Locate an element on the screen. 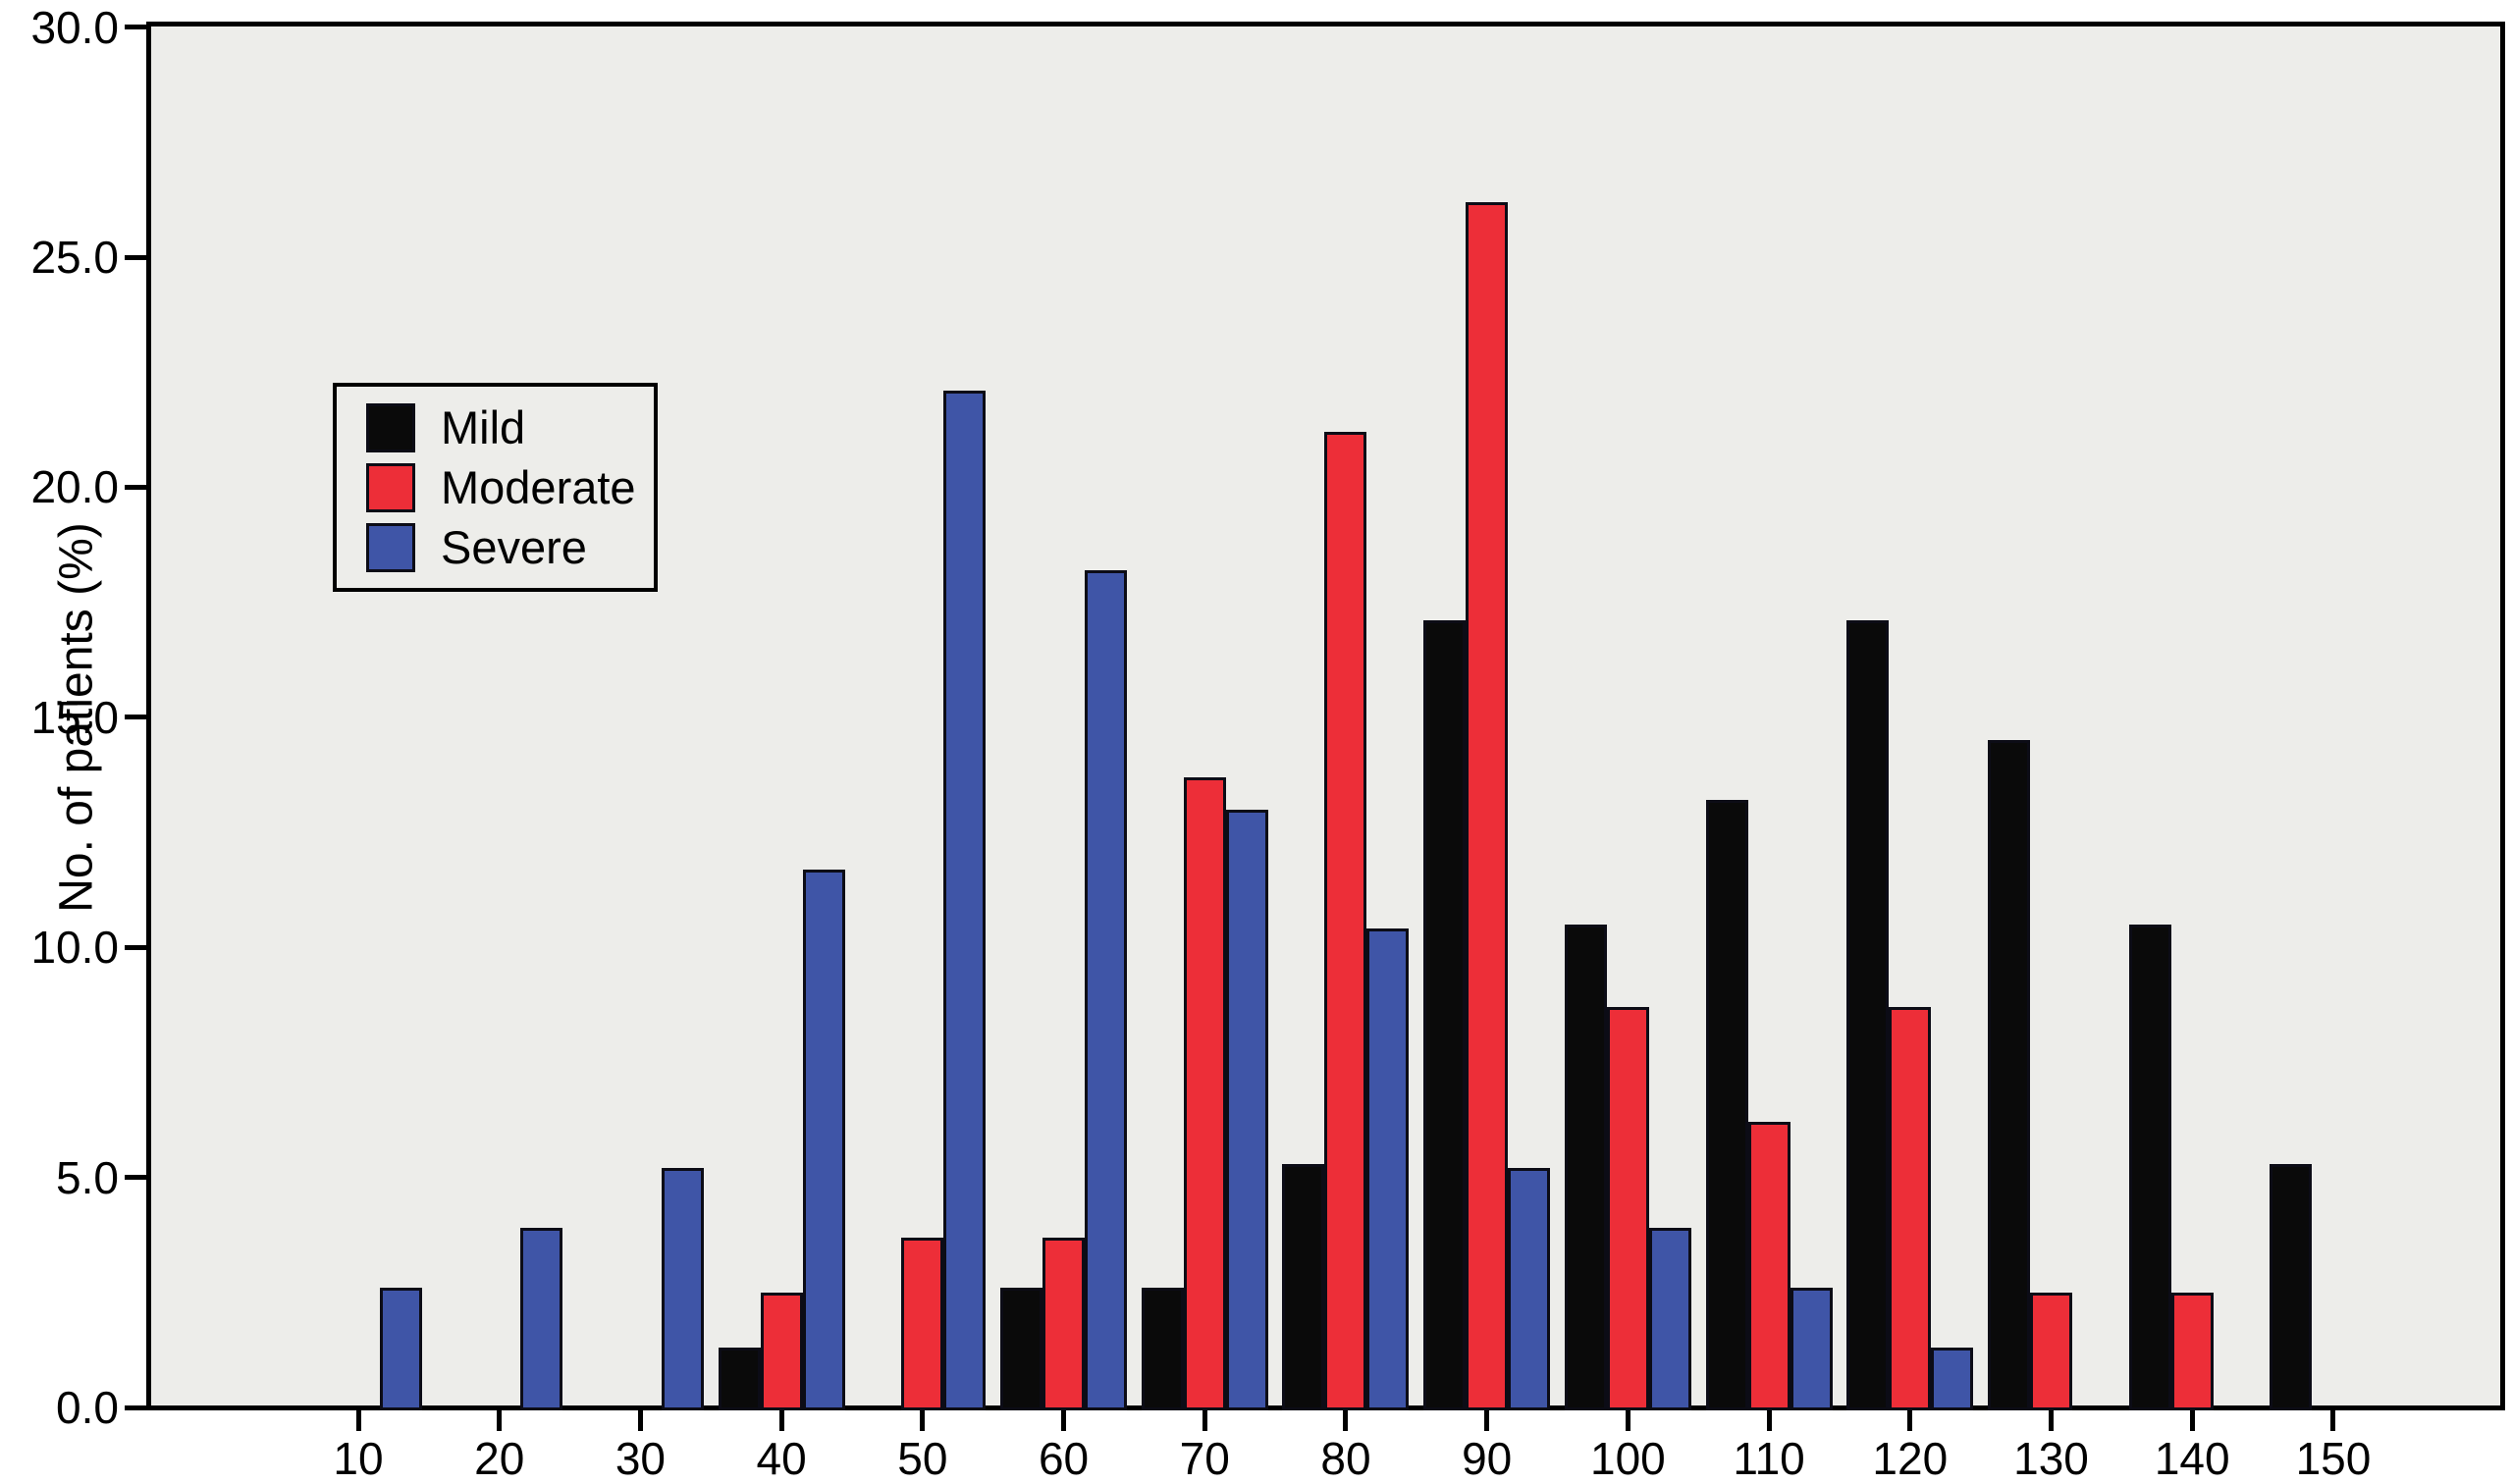 The height and width of the screenshot is (1484, 2512). legend-row-moderate: Moderate is located at coordinates (510, 486).